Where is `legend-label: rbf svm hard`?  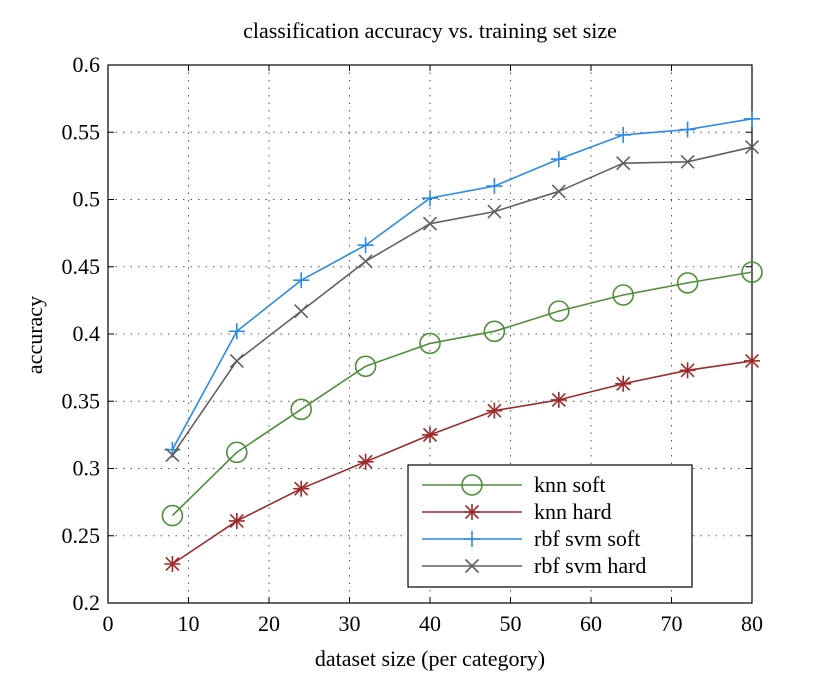 legend-label: rbf svm hard is located at coordinates (590, 565).